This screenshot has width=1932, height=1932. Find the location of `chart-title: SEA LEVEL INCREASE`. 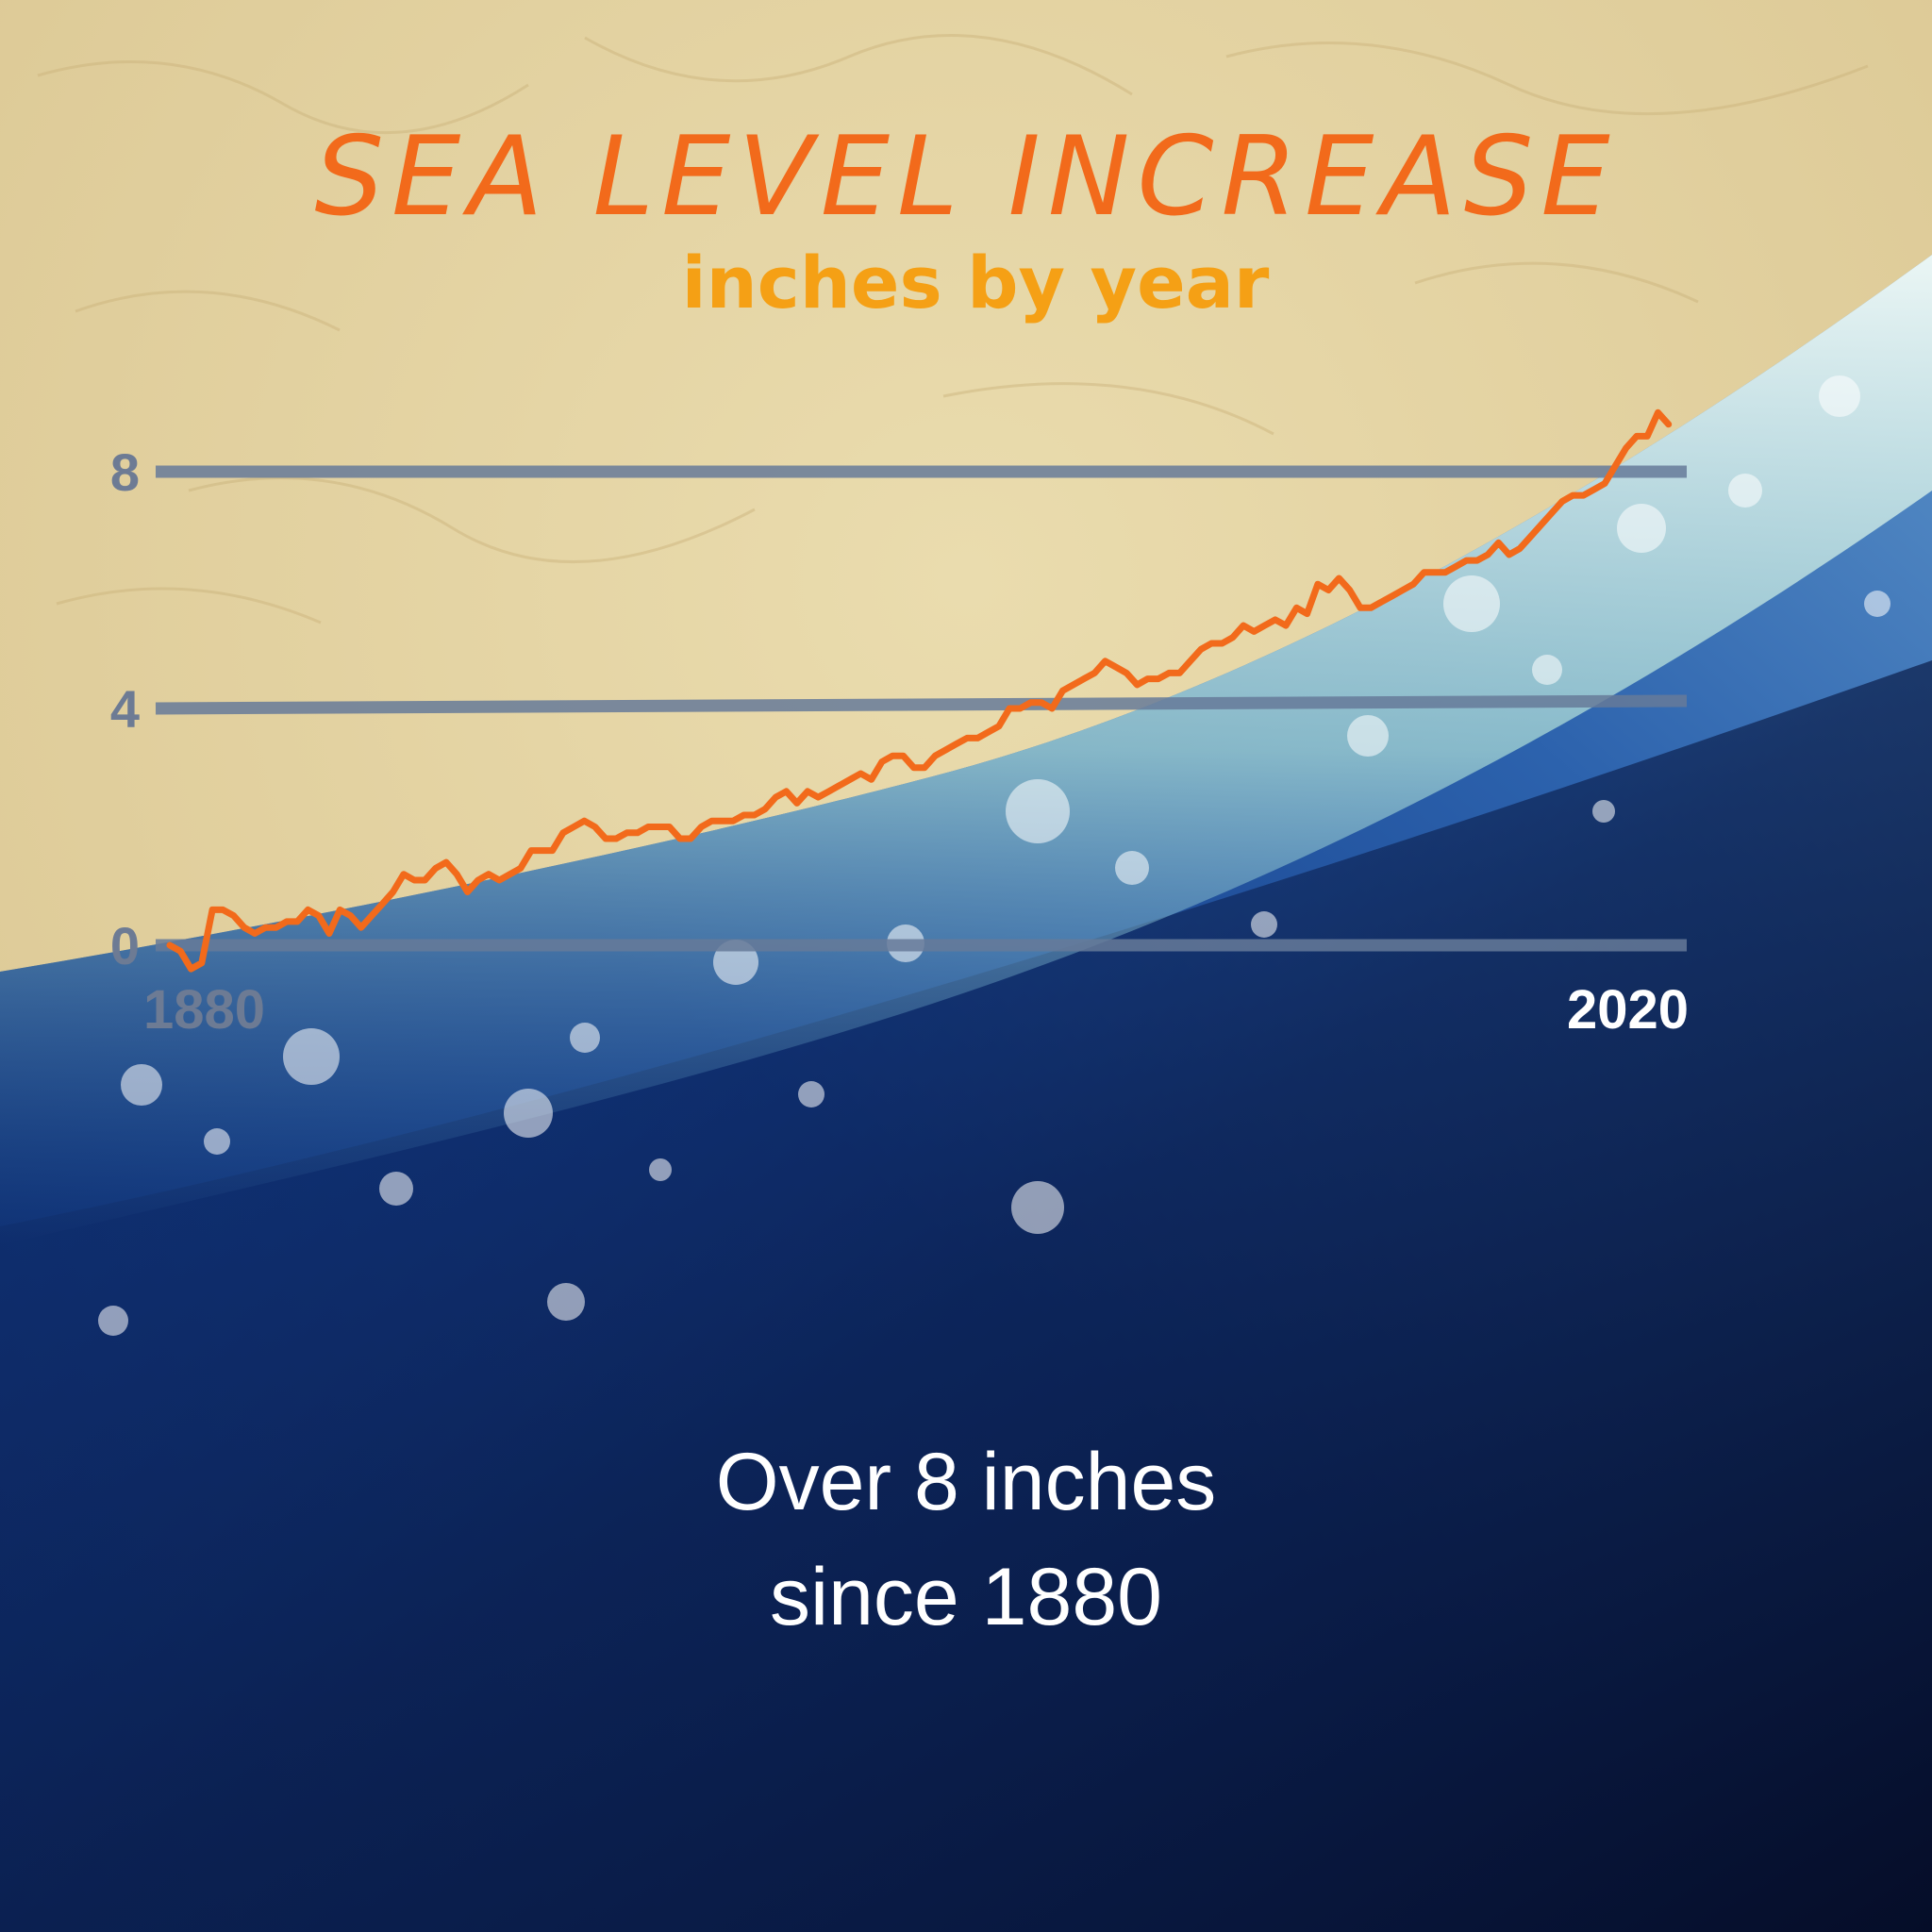

chart-title: SEA LEVEL INCREASE is located at coordinates (966, 177).